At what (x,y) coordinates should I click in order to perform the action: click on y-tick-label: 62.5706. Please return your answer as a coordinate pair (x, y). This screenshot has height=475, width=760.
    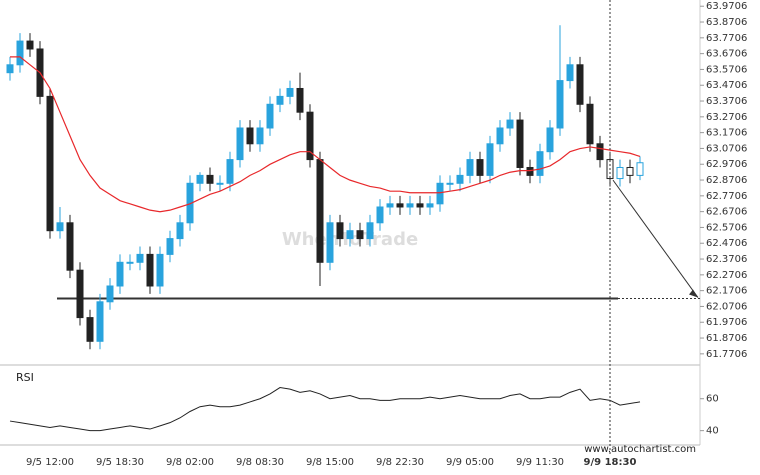
    Looking at the image, I should click on (726, 227).